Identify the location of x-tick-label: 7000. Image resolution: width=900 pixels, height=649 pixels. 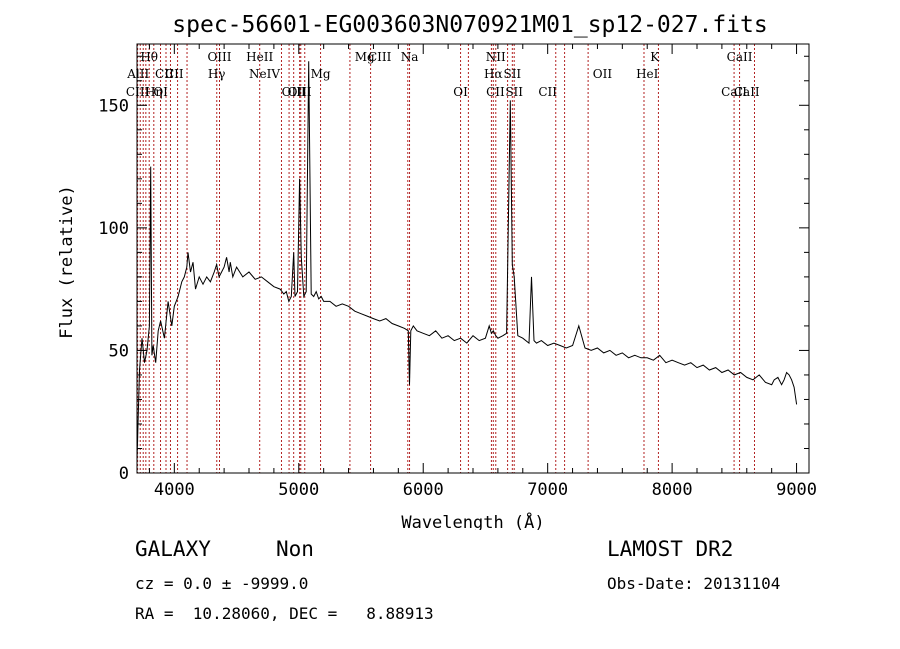
(547, 490).